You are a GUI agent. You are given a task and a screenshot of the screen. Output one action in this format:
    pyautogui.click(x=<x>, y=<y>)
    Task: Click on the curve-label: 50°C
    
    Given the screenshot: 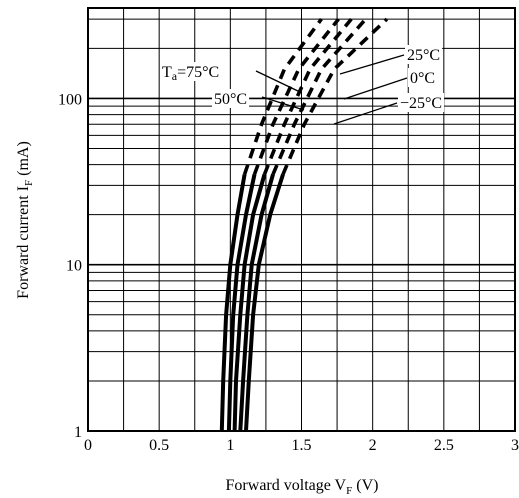 What is the action you would take?
    pyautogui.click(x=230, y=99)
    